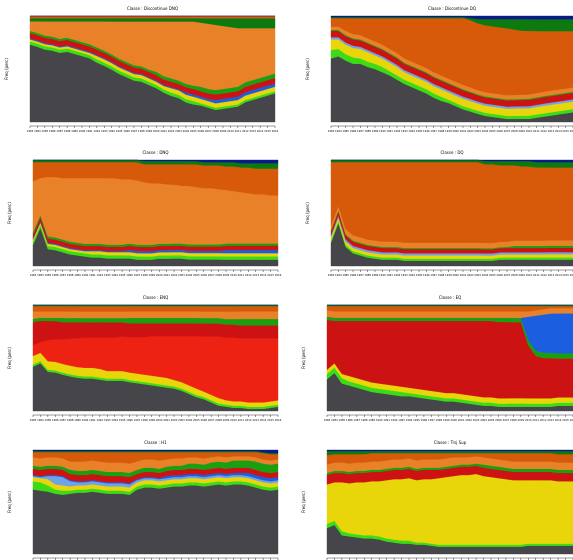 The height and width of the screenshot is (560, 573). Describe the element at coordinates (45, 131) in the screenshot. I see `x-tick-label: 1985` at that location.